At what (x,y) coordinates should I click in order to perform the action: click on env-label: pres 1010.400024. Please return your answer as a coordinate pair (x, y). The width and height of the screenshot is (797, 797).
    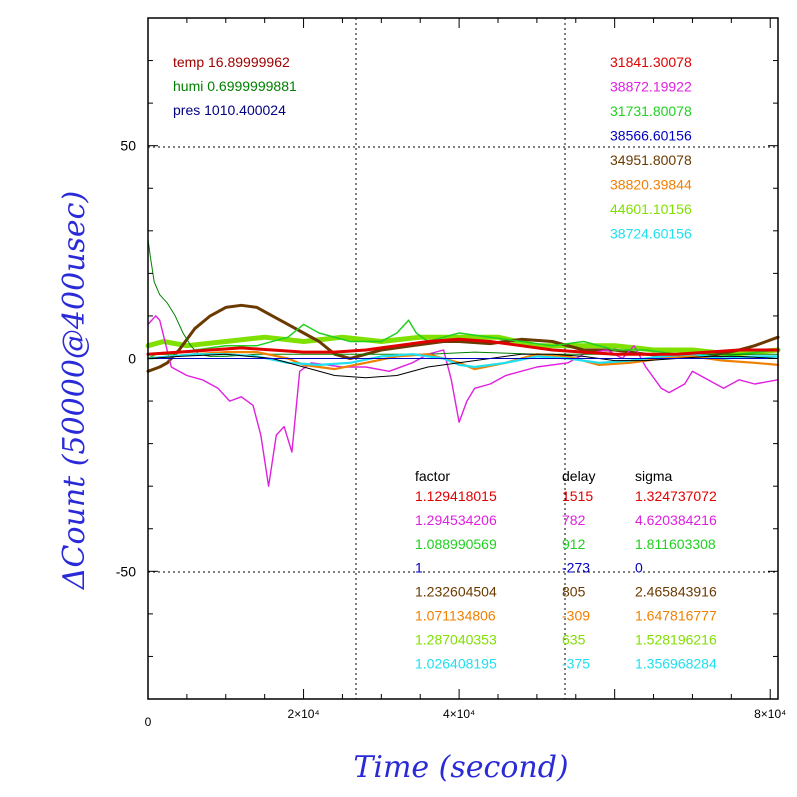
    Looking at the image, I should click on (229, 110).